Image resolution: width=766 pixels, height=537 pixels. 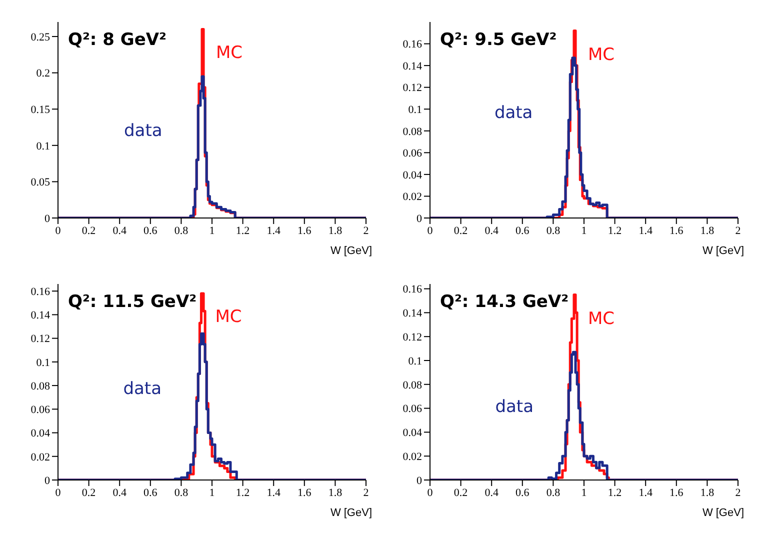 I want to click on y-tick-label: 0.05, so click(x=40, y=182).